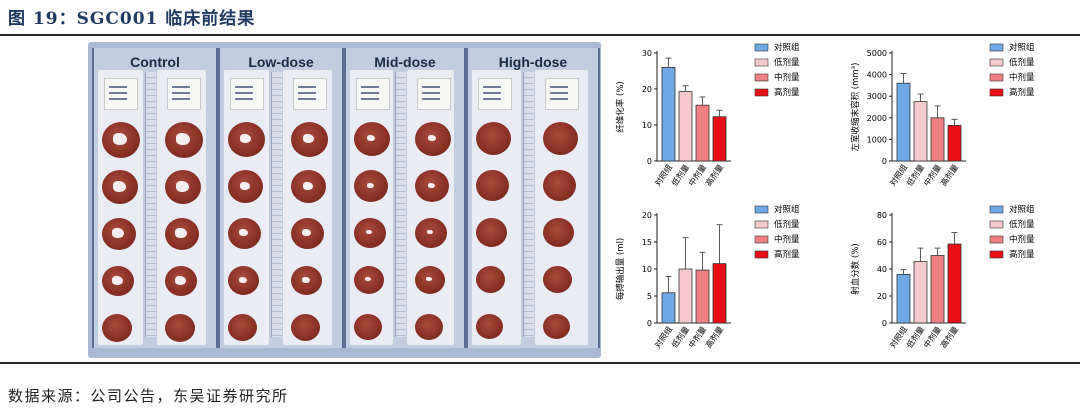  What do you see at coordinates (647, 242) in the screenshot?
I see `y-tick-label: 15` at bounding box center [647, 242].